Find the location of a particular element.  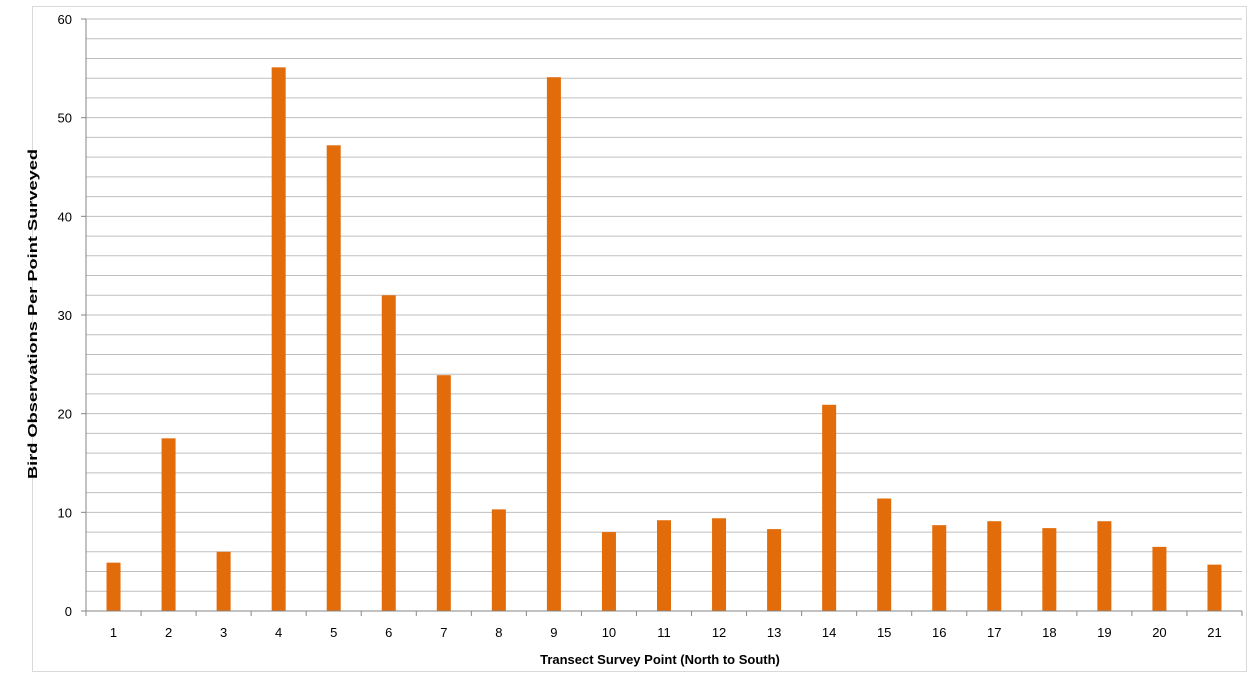

x-tick-label: 14 is located at coordinates (829, 632).